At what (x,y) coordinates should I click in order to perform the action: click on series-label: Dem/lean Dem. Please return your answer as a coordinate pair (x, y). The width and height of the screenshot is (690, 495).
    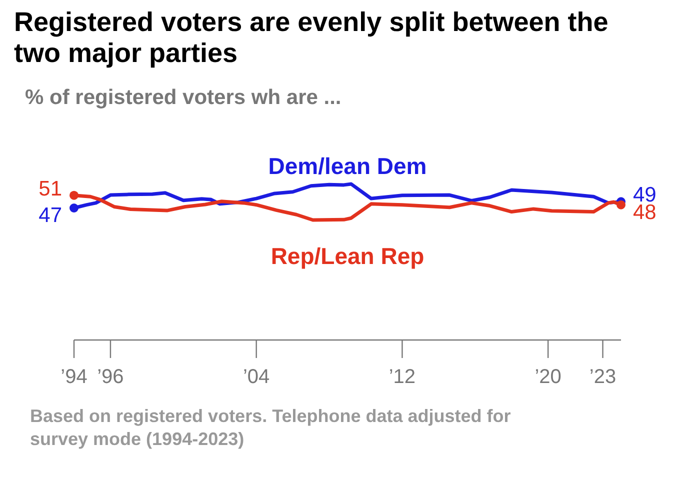
    Looking at the image, I should click on (347, 166).